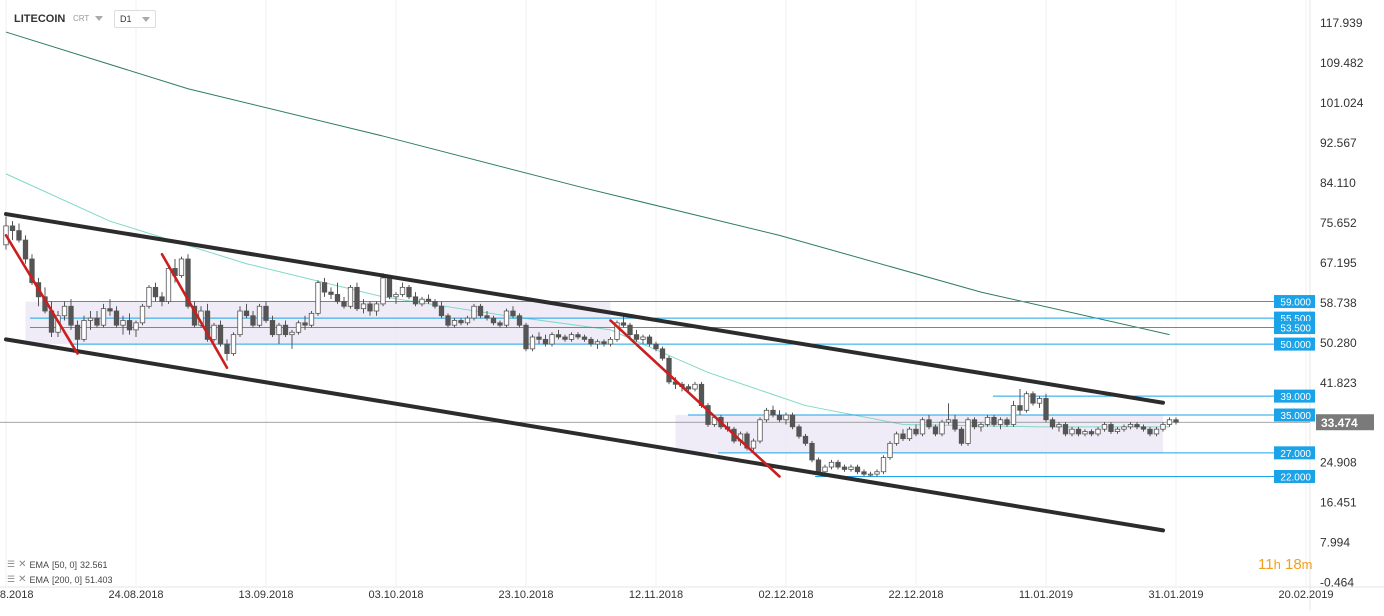 This screenshot has width=1384, height=616. I want to click on indicator-params: [200, 0], so click(67, 579).